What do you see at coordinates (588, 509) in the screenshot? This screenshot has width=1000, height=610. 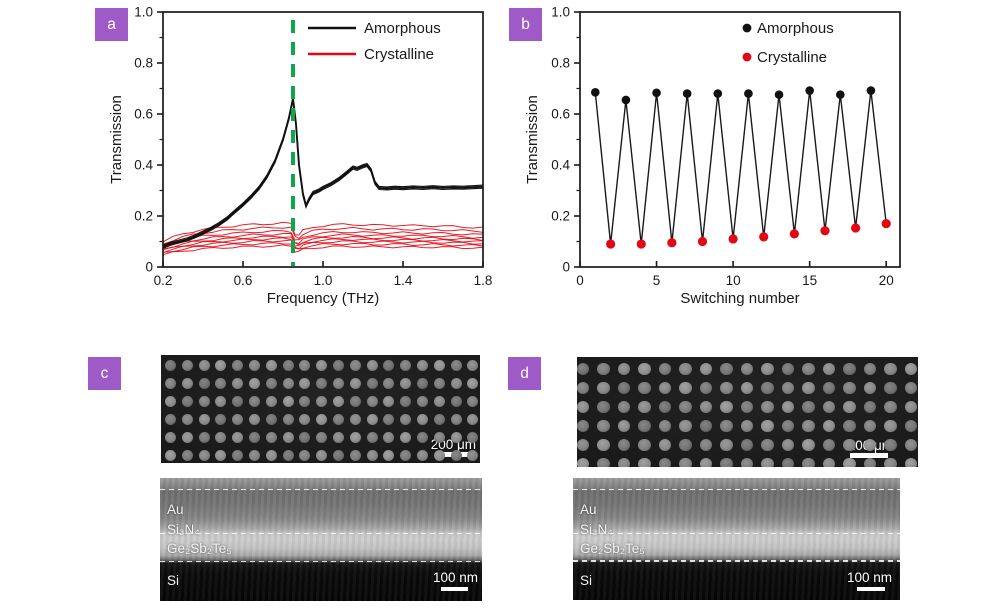 I see `layer-label-au: Au` at bounding box center [588, 509].